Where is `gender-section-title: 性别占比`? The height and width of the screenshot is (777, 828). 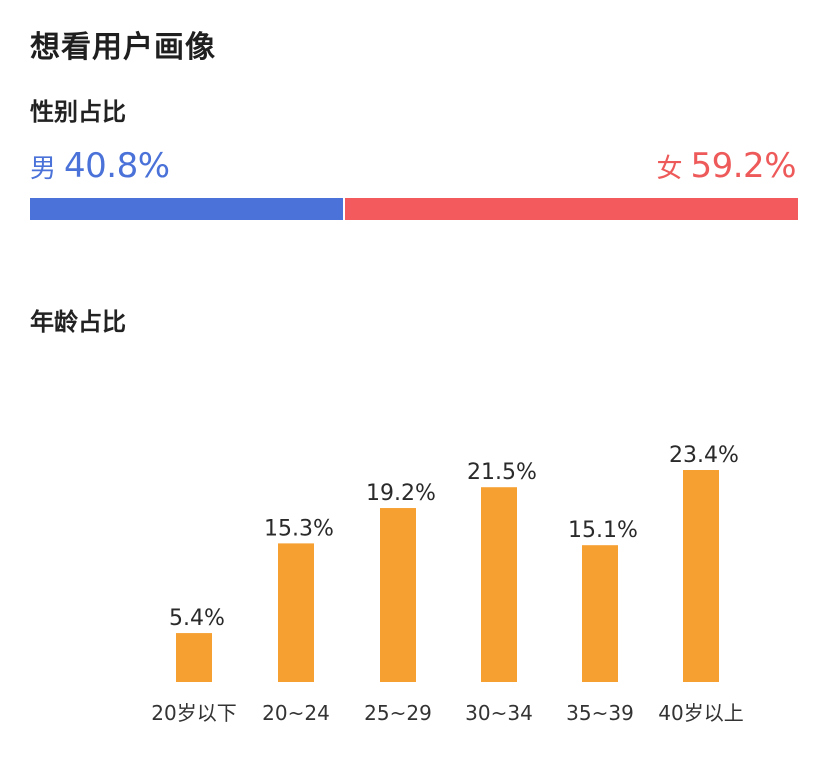
gender-section-title: 性别占比 is located at coordinates (78, 112).